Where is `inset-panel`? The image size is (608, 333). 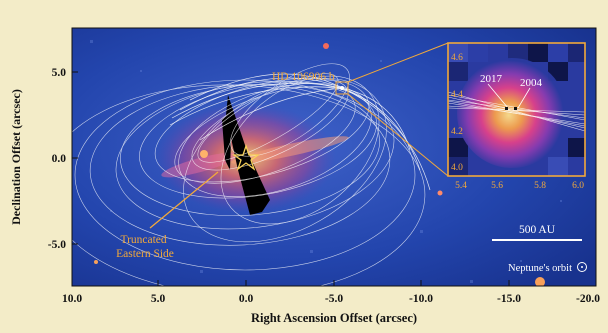 inset-panel is located at coordinates (516, 109).